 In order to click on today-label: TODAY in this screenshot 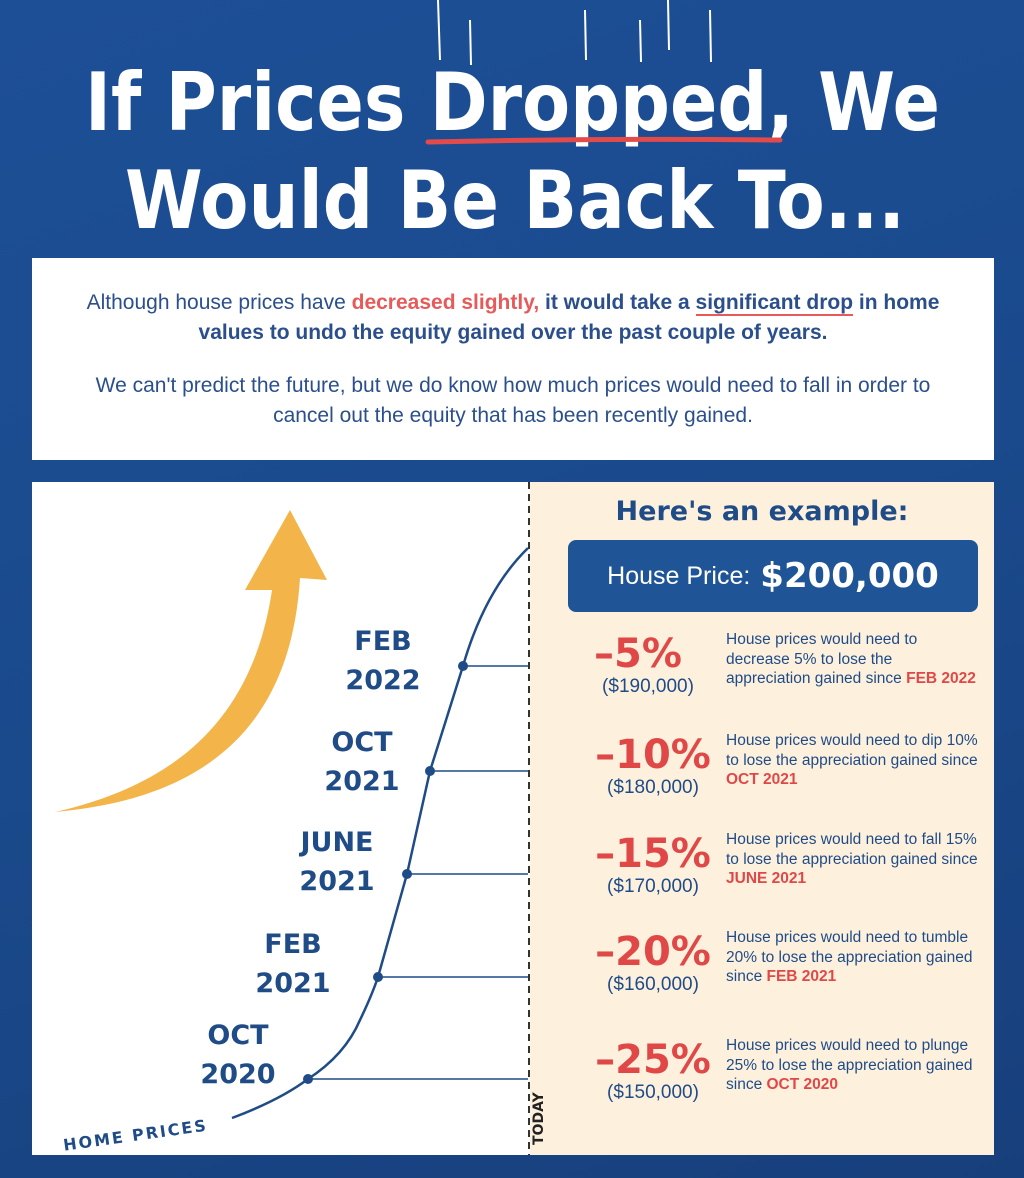, I will do `click(539, 1118)`.